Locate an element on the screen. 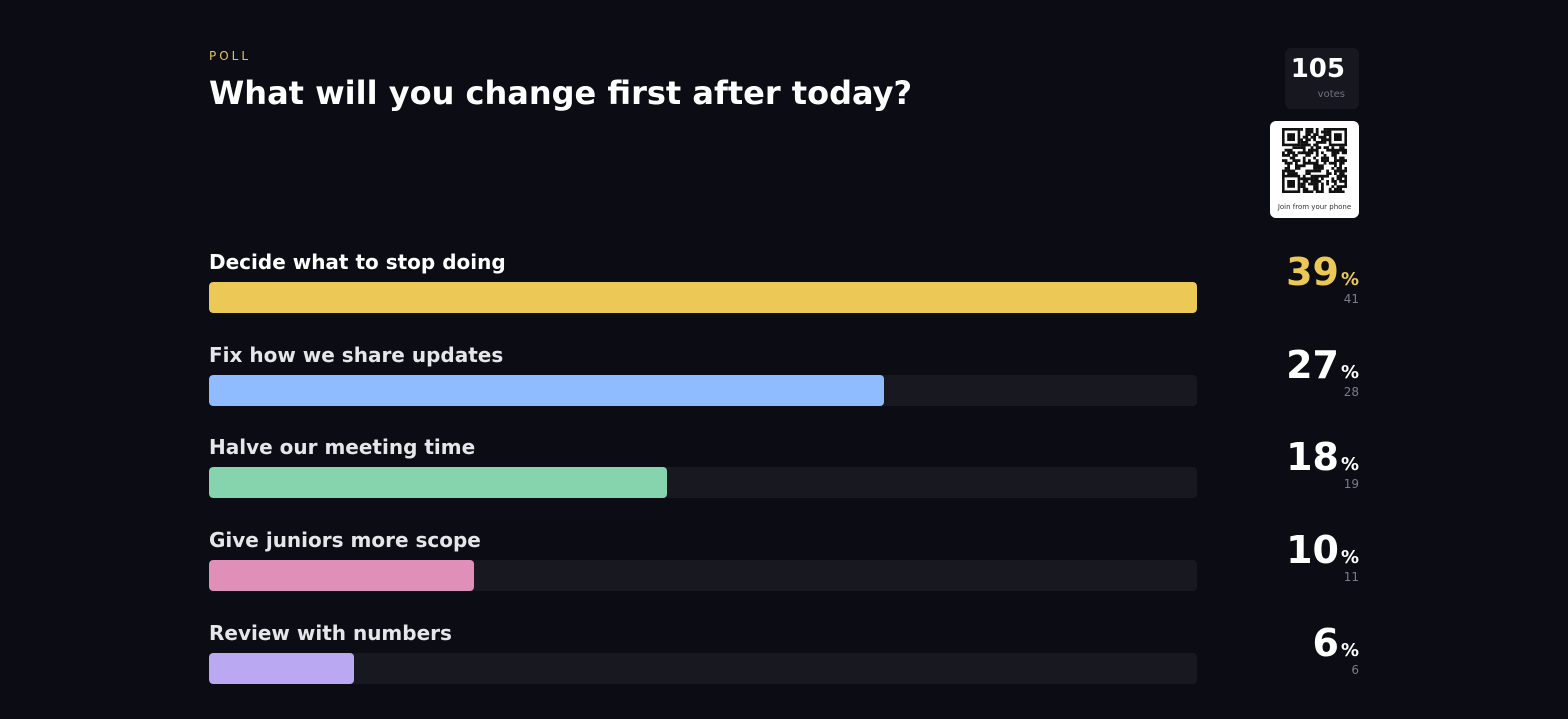 This screenshot has height=719, width=1568. option-label: Review with numbers is located at coordinates (330, 633).